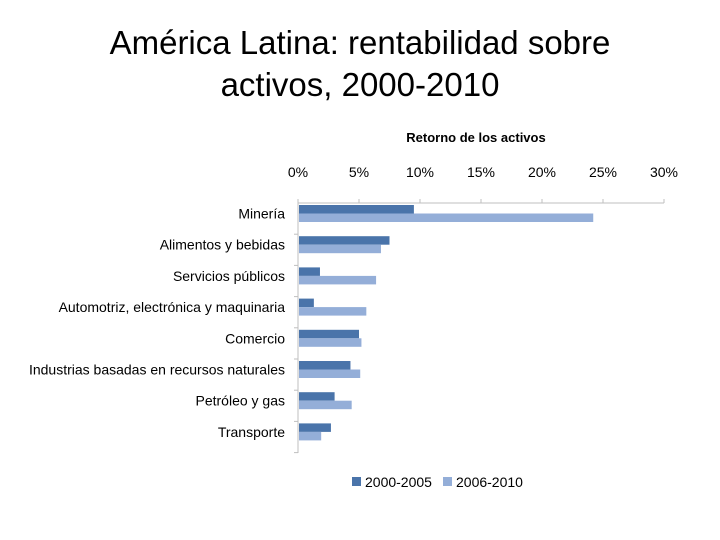 This screenshot has height=540, width=720. Describe the element at coordinates (398, 482) in the screenshot. I see `legend-label: 2000-2005` at that location.